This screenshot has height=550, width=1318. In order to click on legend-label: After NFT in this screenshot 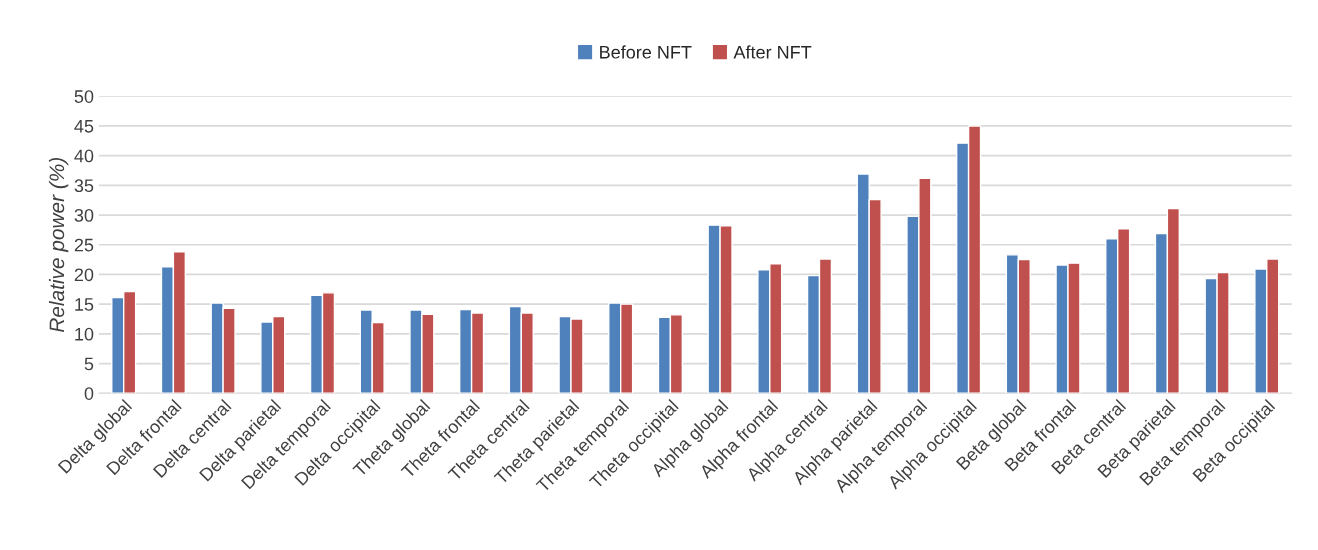, I will do `click(772, 52)`.